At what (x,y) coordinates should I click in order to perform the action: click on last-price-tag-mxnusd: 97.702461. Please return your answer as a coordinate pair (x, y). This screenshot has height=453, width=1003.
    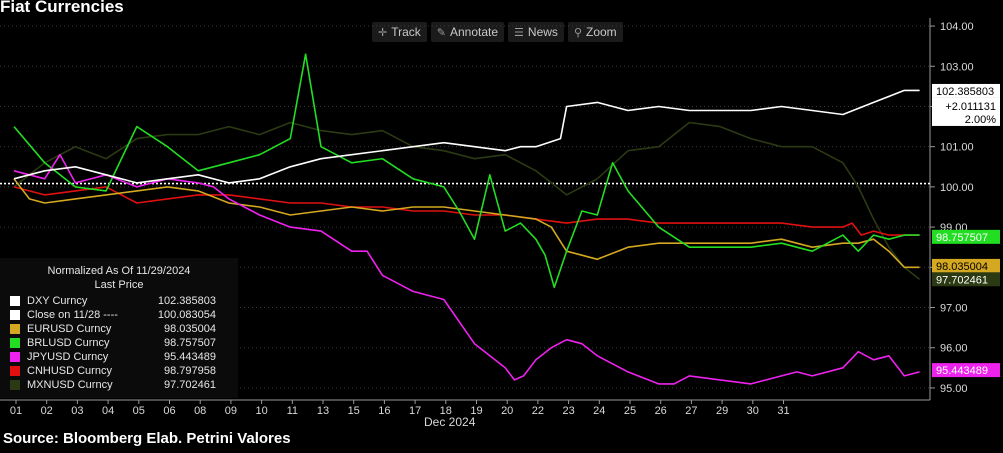
    Looking at the image, I should click on (966, 279).